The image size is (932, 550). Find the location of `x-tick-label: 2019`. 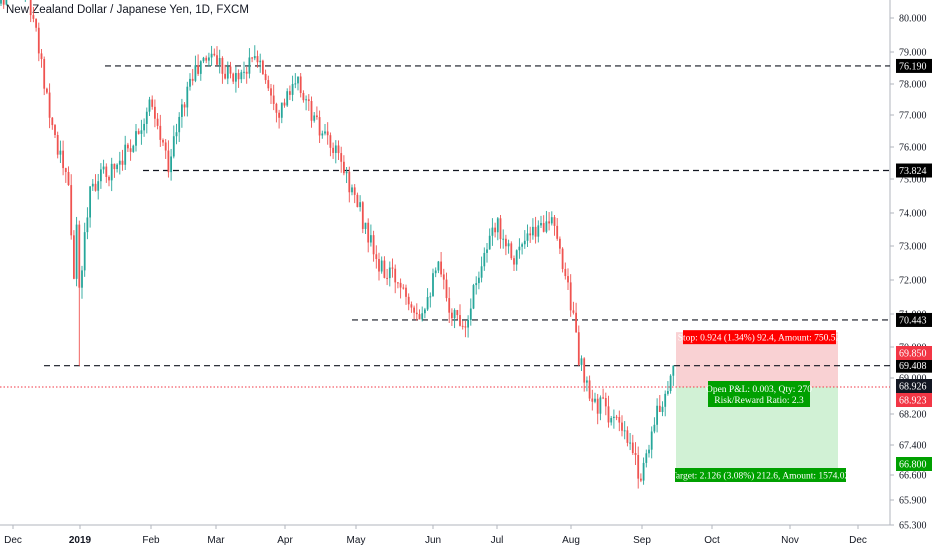

x-tick-label: 2019 is located at coordinates (80, 540).